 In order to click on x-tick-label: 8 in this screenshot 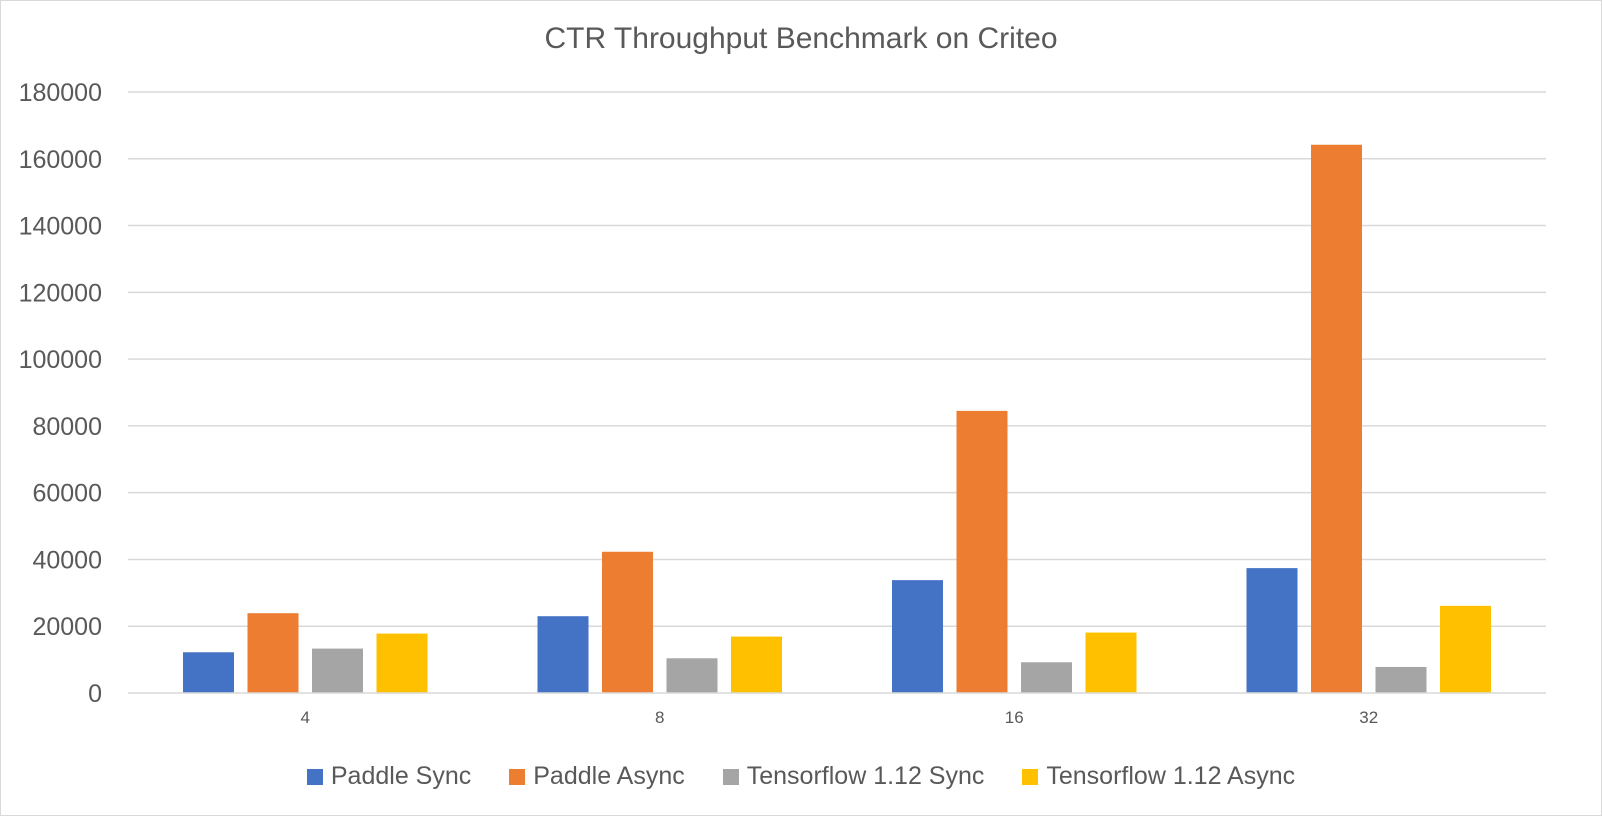, I will do `click(659, 717)`.